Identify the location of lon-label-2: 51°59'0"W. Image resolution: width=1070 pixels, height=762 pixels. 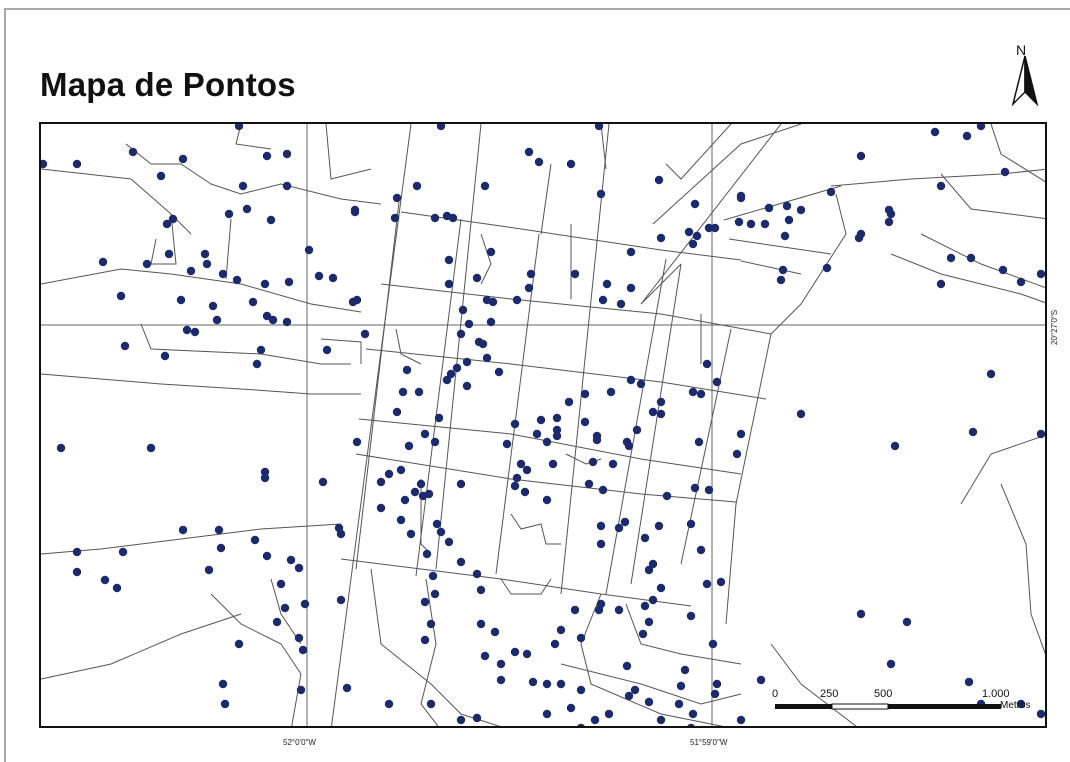
(709, 742).